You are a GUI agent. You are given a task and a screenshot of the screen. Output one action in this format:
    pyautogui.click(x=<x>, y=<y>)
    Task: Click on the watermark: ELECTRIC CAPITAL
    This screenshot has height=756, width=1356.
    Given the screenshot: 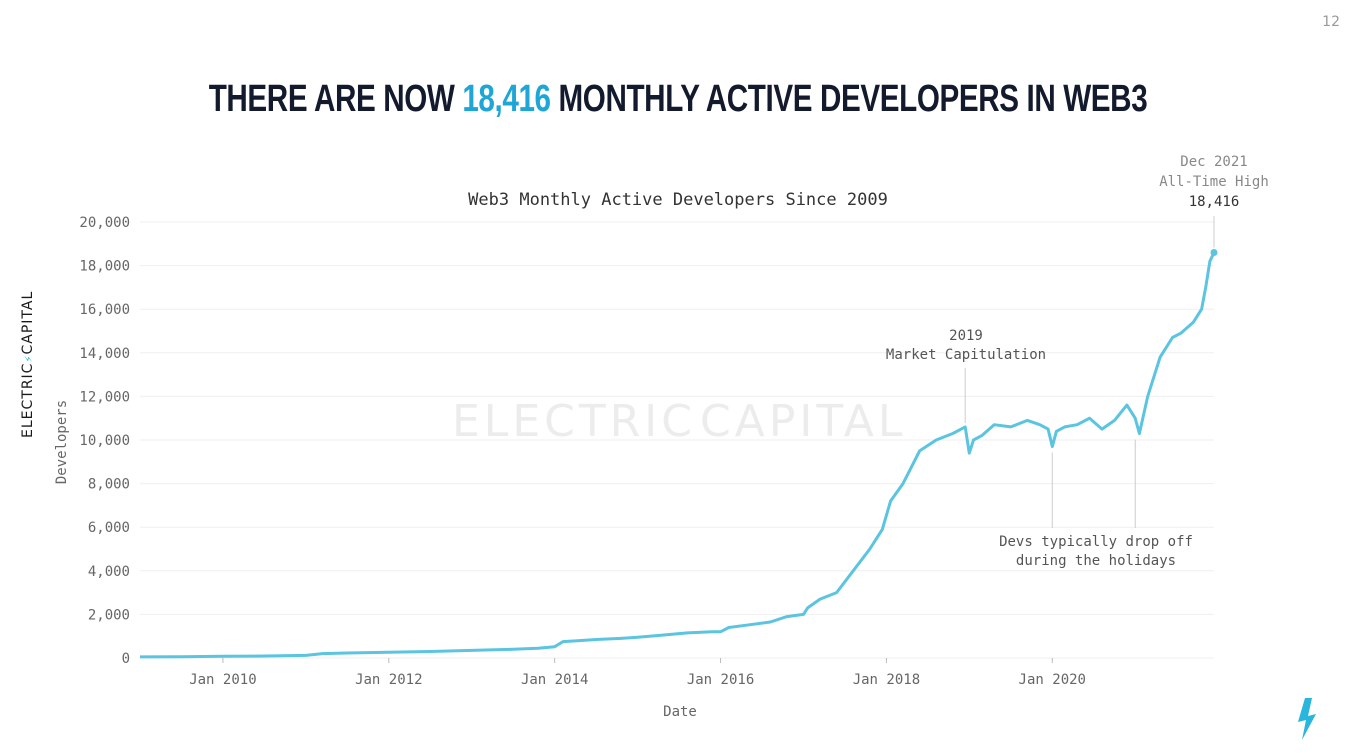 What is the action you would take?
    pyautogui.click(x=679, y=421)
    